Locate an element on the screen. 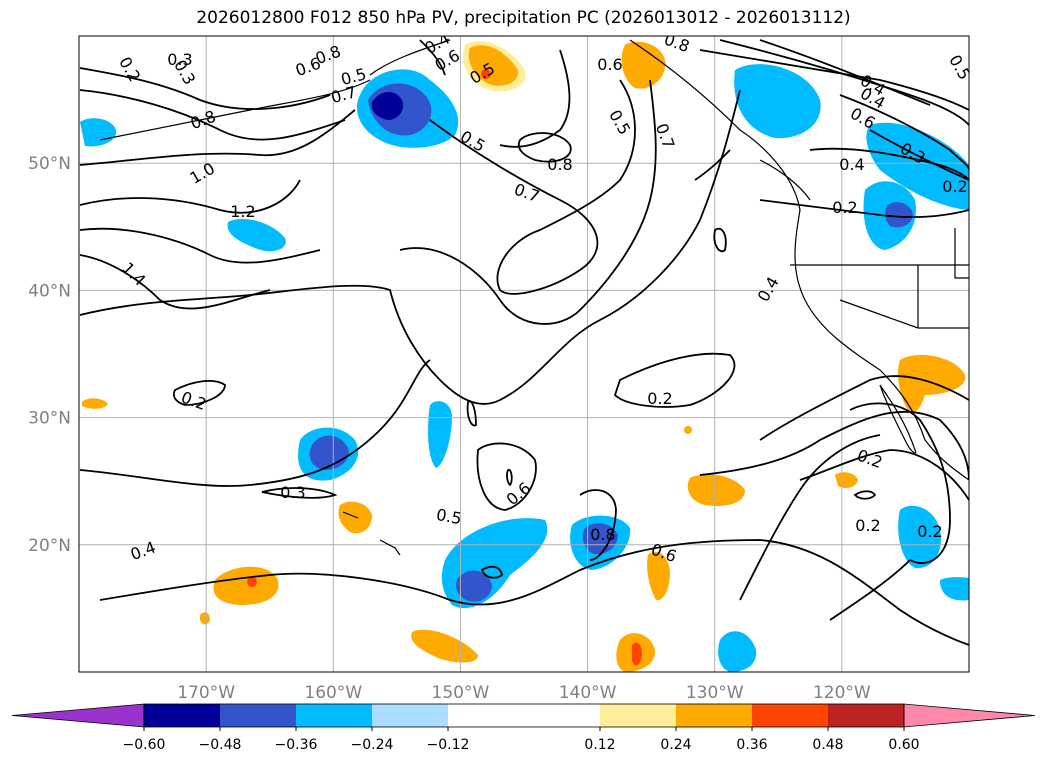 This screenshot has width=1047, height=765. contour-label: 0.3 is located at coordinates (292, 492).